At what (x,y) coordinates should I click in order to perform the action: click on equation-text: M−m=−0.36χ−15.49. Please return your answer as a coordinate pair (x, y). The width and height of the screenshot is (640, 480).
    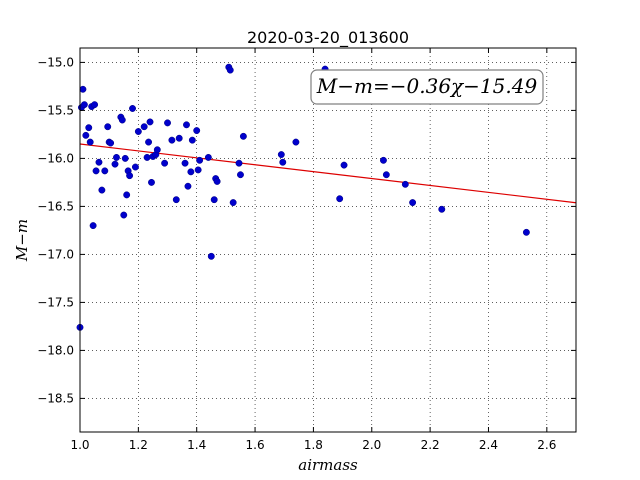
    Looking at the image, I should click on (427, 86).